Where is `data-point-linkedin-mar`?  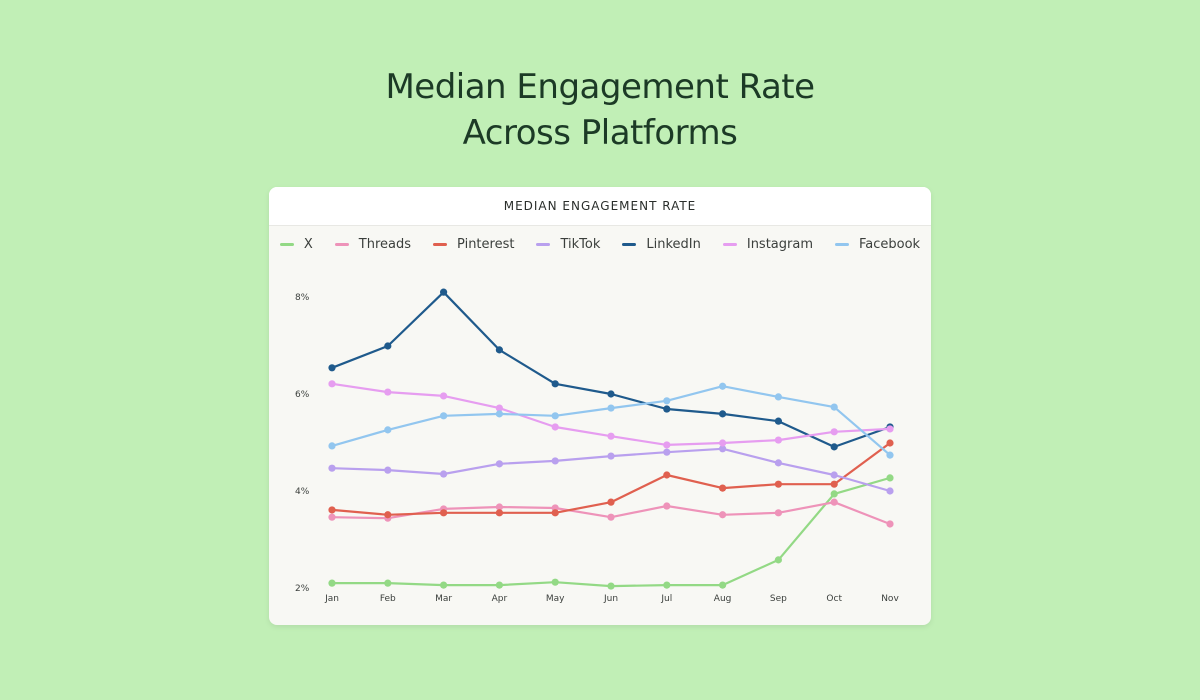
data-point-linkedin-mar is located at coordinates (444, 292).